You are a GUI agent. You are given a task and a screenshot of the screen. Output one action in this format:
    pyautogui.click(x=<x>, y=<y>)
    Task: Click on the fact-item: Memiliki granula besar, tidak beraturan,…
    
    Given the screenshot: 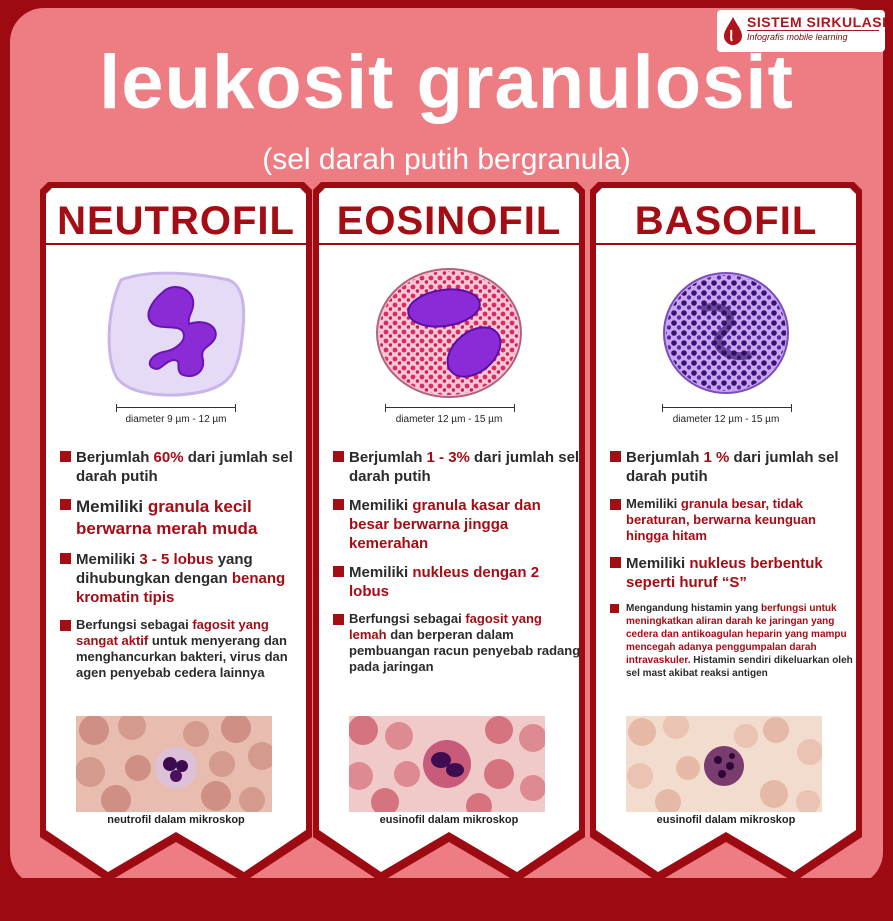 What is the action you would take?
    pyautogui.click(x=734, y=520)
    